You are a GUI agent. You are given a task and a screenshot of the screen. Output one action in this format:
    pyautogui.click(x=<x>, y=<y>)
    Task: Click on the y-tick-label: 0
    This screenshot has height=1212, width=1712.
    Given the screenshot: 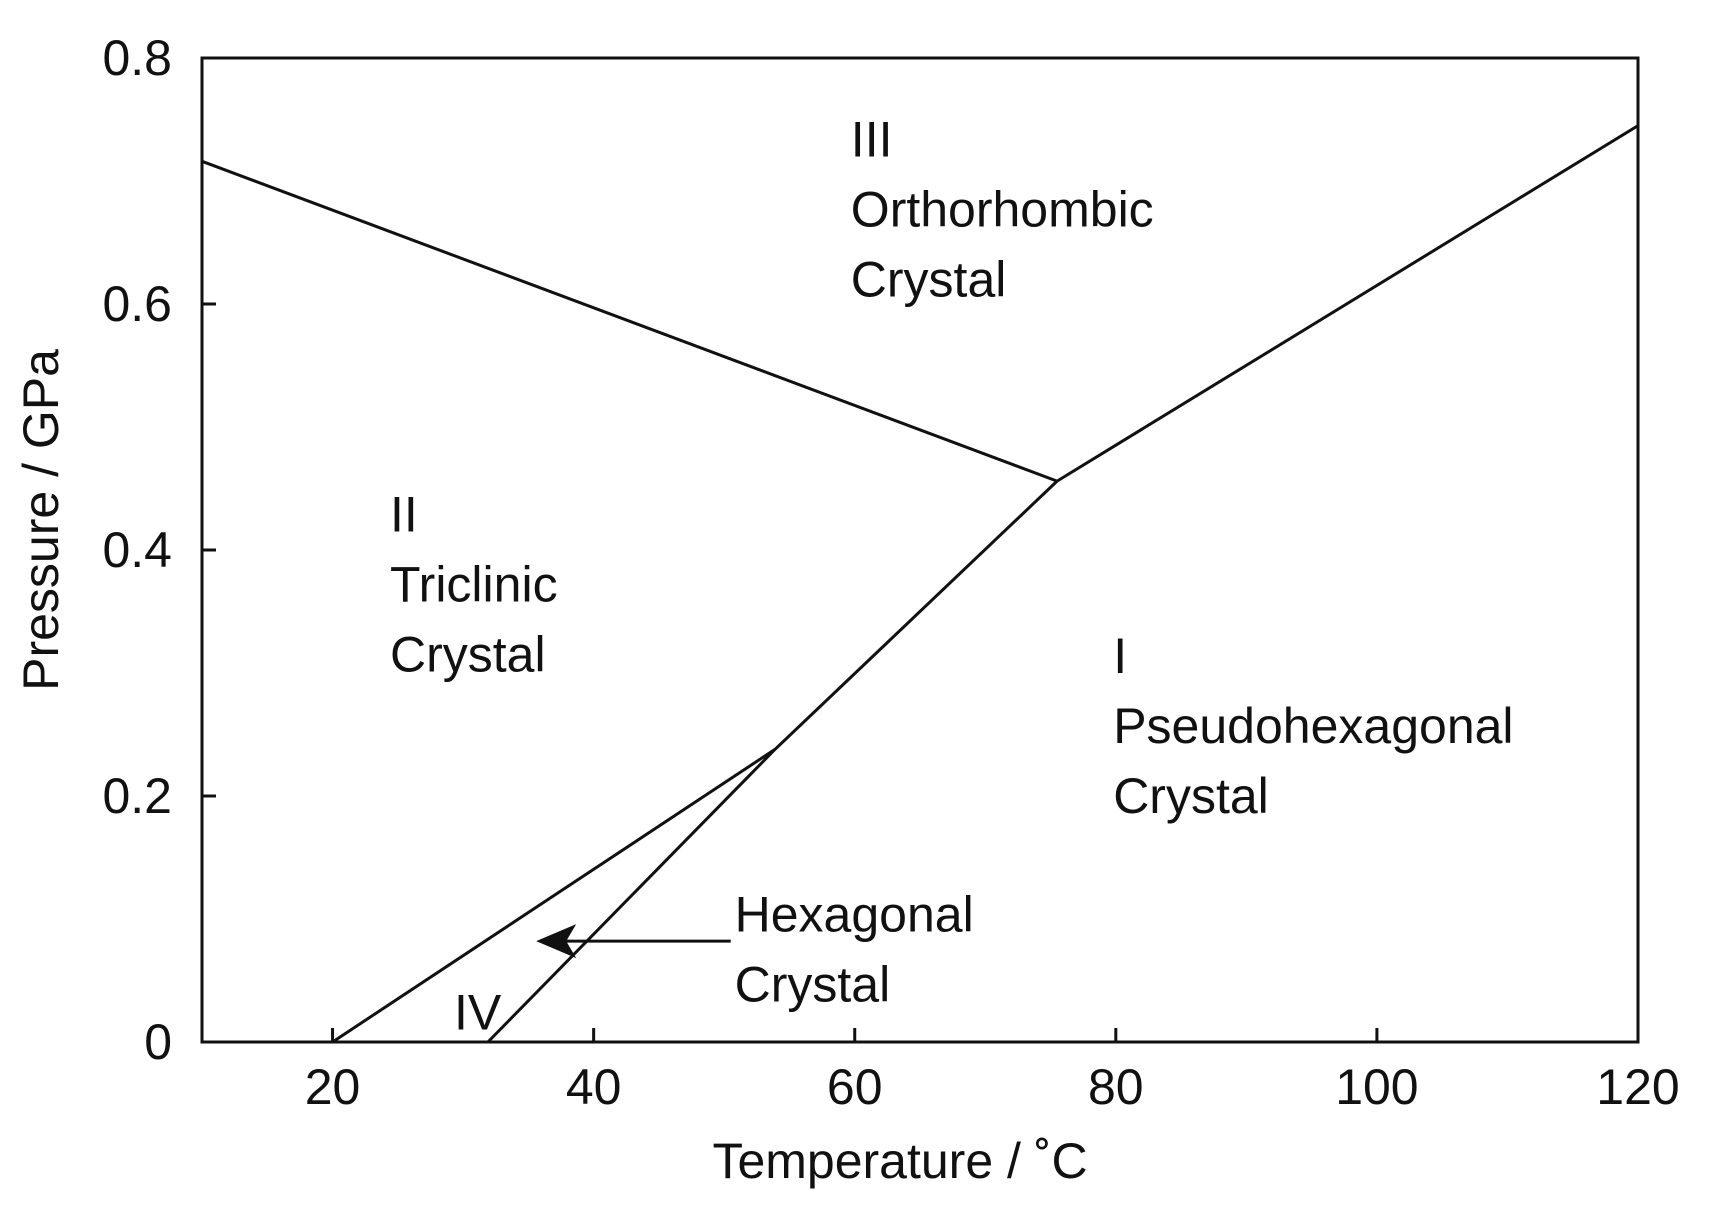 What is the action you would take?
    pyautogui.click(x=158, y=1042)
    